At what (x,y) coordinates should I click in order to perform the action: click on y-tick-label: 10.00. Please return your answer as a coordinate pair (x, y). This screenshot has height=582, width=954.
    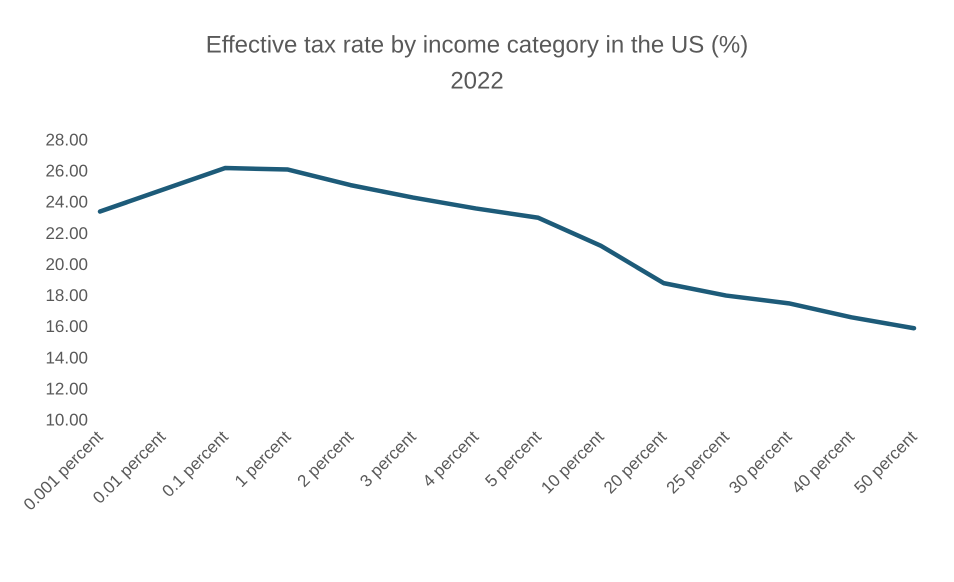
    Looking at the image, I should click on (66, 420).